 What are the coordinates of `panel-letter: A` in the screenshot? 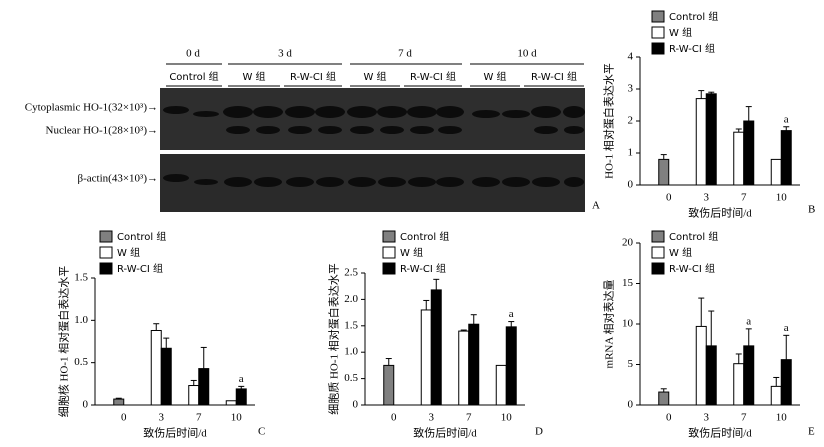 It's located at (596, 206).